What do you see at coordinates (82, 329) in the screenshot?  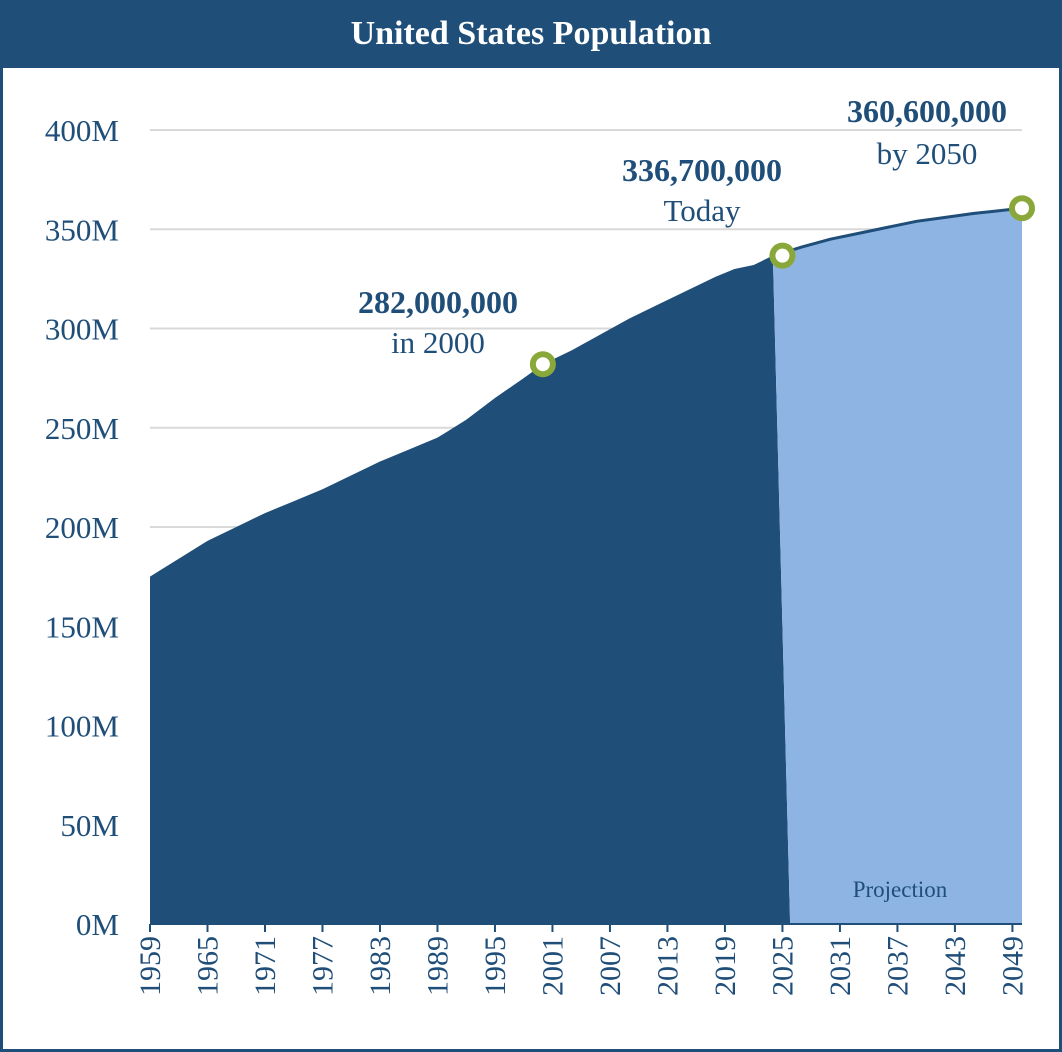 I see `y-tick-label: 300M` at bounding box center [82, 329].